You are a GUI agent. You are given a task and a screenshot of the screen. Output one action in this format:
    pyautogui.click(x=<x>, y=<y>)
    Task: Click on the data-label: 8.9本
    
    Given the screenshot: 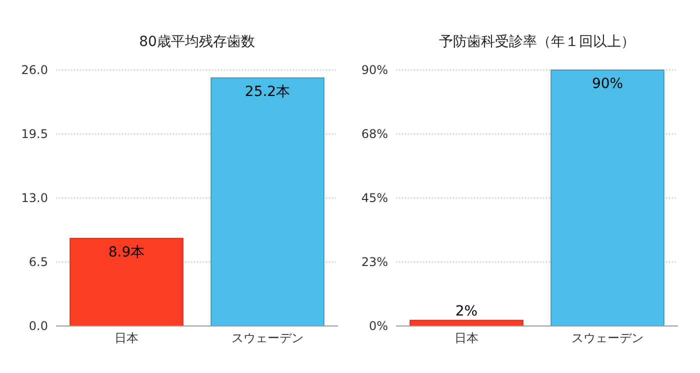 What is the action you would take?
    pyautogui.click(x=126, y=252)
    